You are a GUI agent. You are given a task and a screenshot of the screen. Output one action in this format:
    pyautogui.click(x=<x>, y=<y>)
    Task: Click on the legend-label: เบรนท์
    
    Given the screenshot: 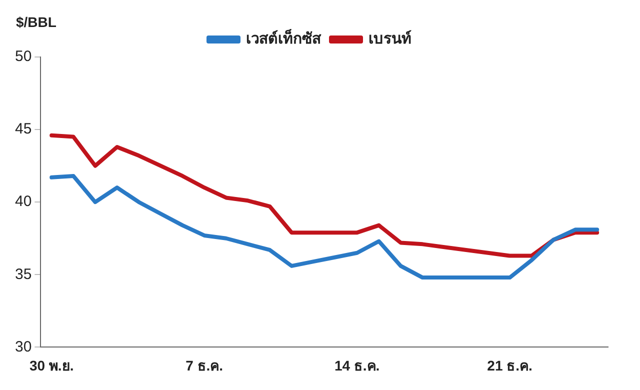 What is the action you would take?
    pyautogui.click(x=390, y=39)
    